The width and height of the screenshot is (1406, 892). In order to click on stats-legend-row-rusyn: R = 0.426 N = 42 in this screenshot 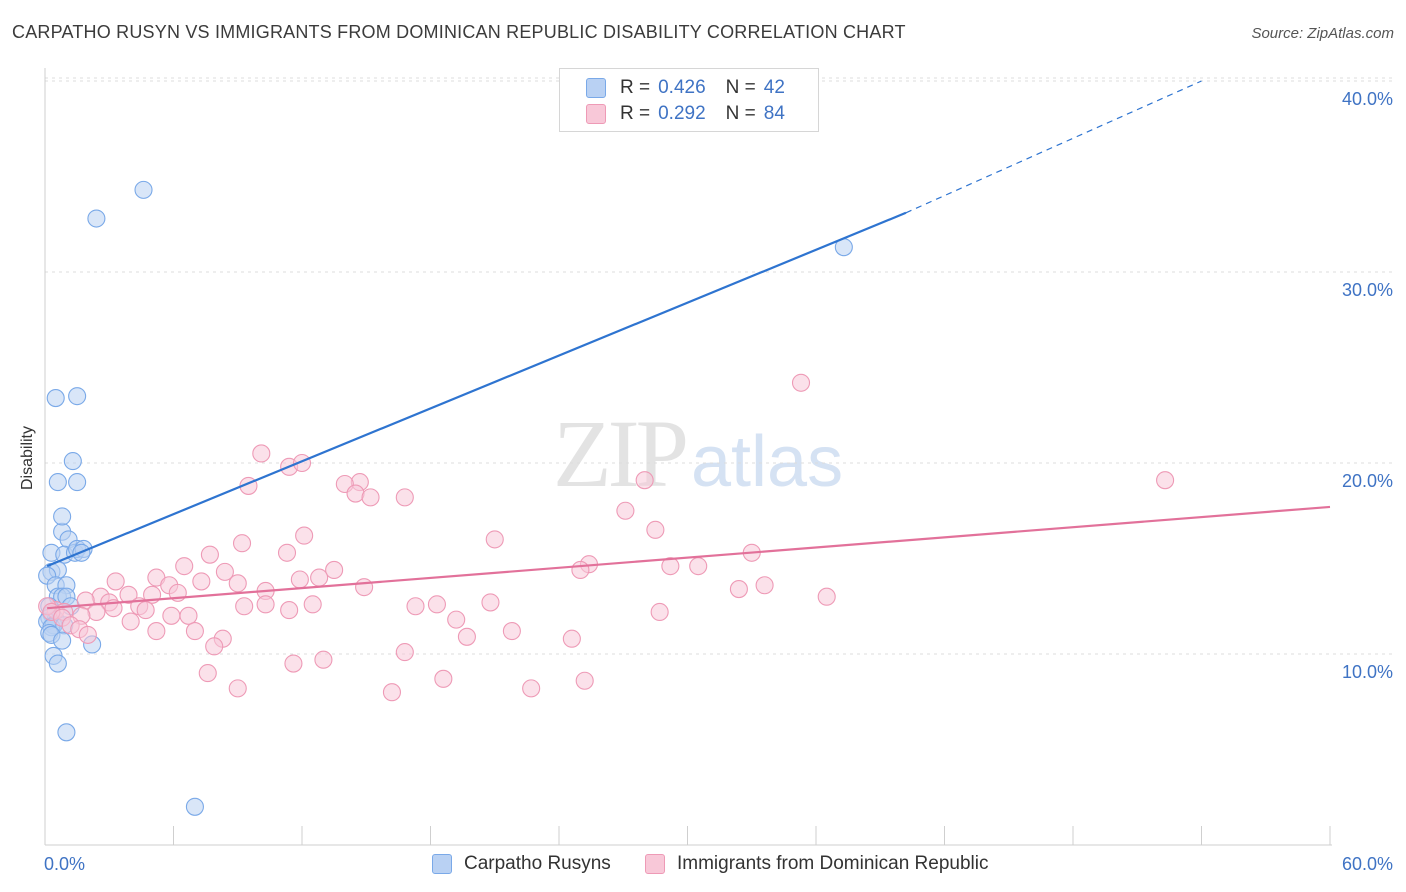, I will do `click(685, 88)`.